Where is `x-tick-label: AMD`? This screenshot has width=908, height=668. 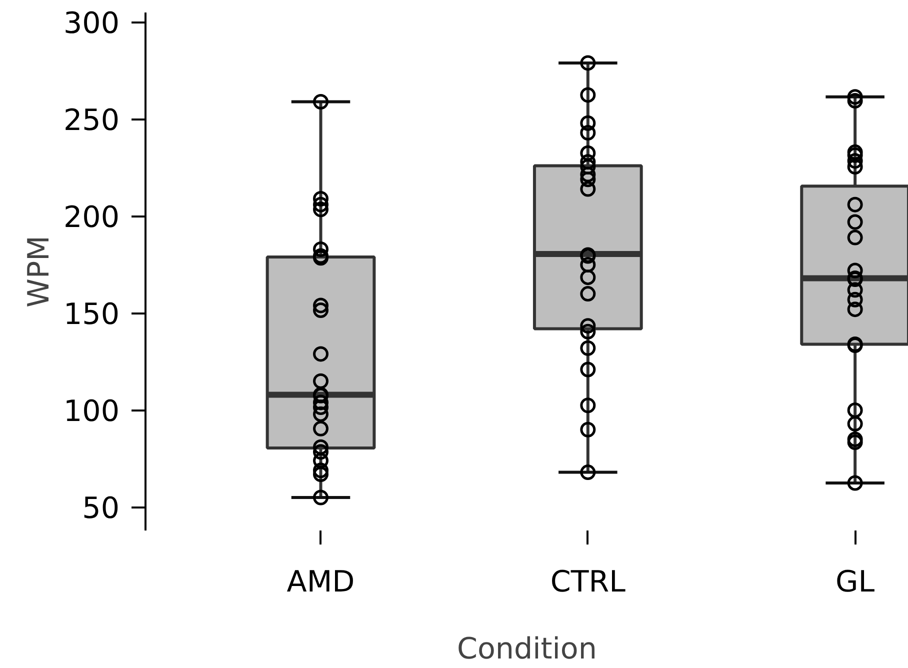
x-tick-label: AMD is located at coordinates (320, 581).